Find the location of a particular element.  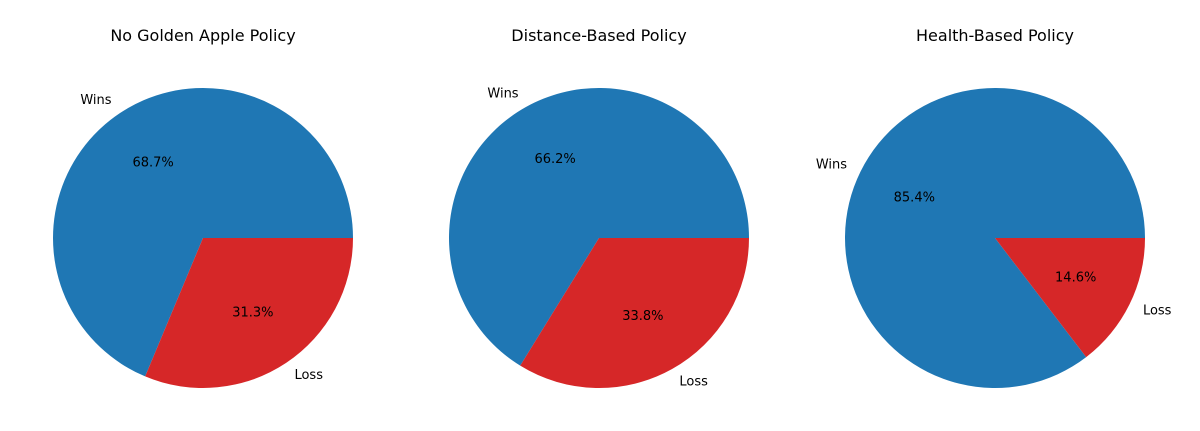

slice-percent-label: 31.3% is located at coordinates (252, 312).